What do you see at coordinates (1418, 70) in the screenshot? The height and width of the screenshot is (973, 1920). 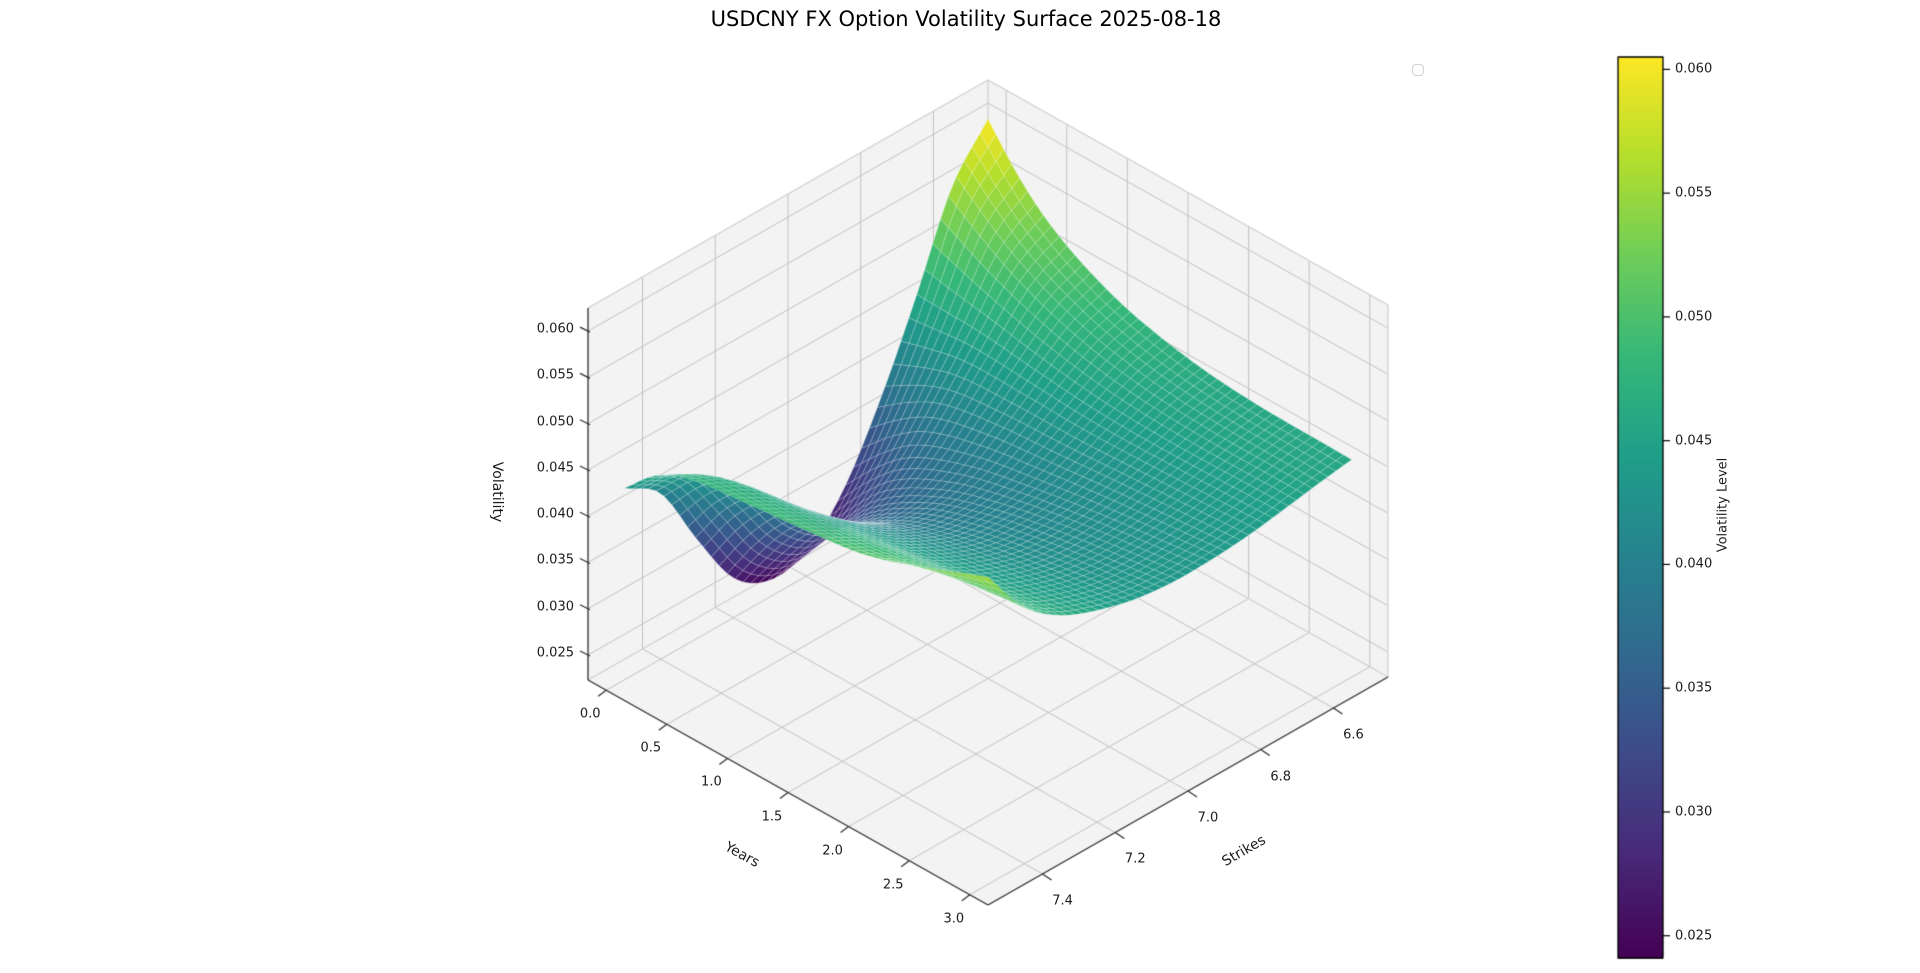 I see `empty-legend-box` at bounding box center [1418, 70].